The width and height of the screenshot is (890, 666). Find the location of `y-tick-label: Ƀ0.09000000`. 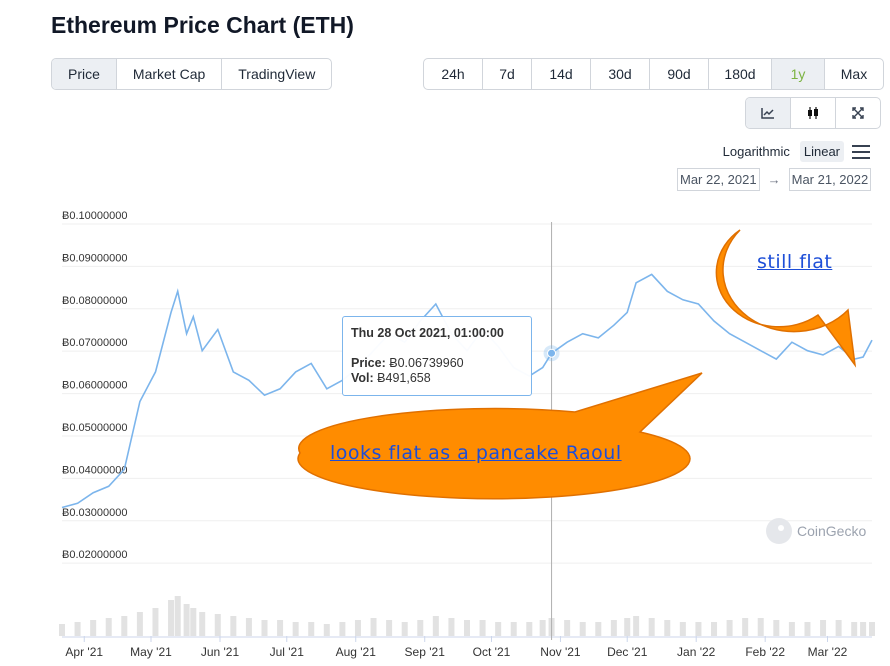

y-tick-label: Ƀ0.09000000 is located at coordinates (94, 258).